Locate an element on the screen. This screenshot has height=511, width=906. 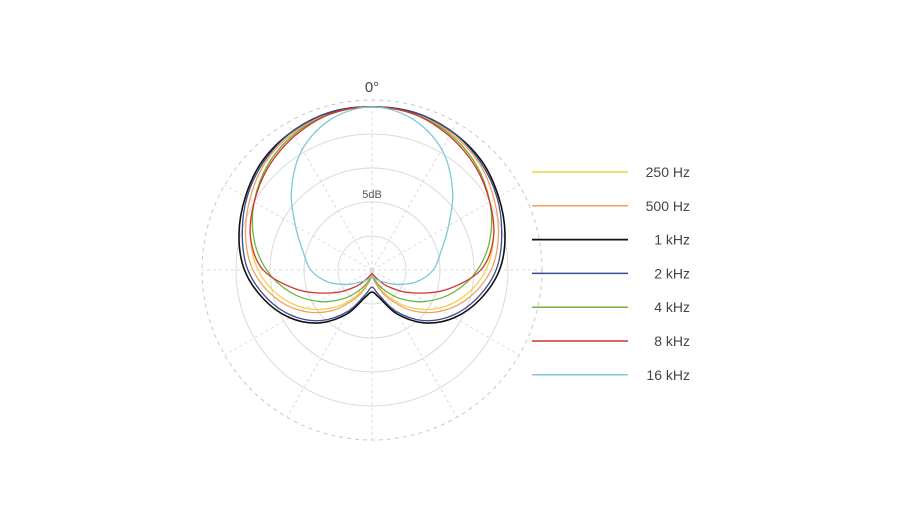
legend-label-1: 500 Hz is located at coordinates (668, 206).